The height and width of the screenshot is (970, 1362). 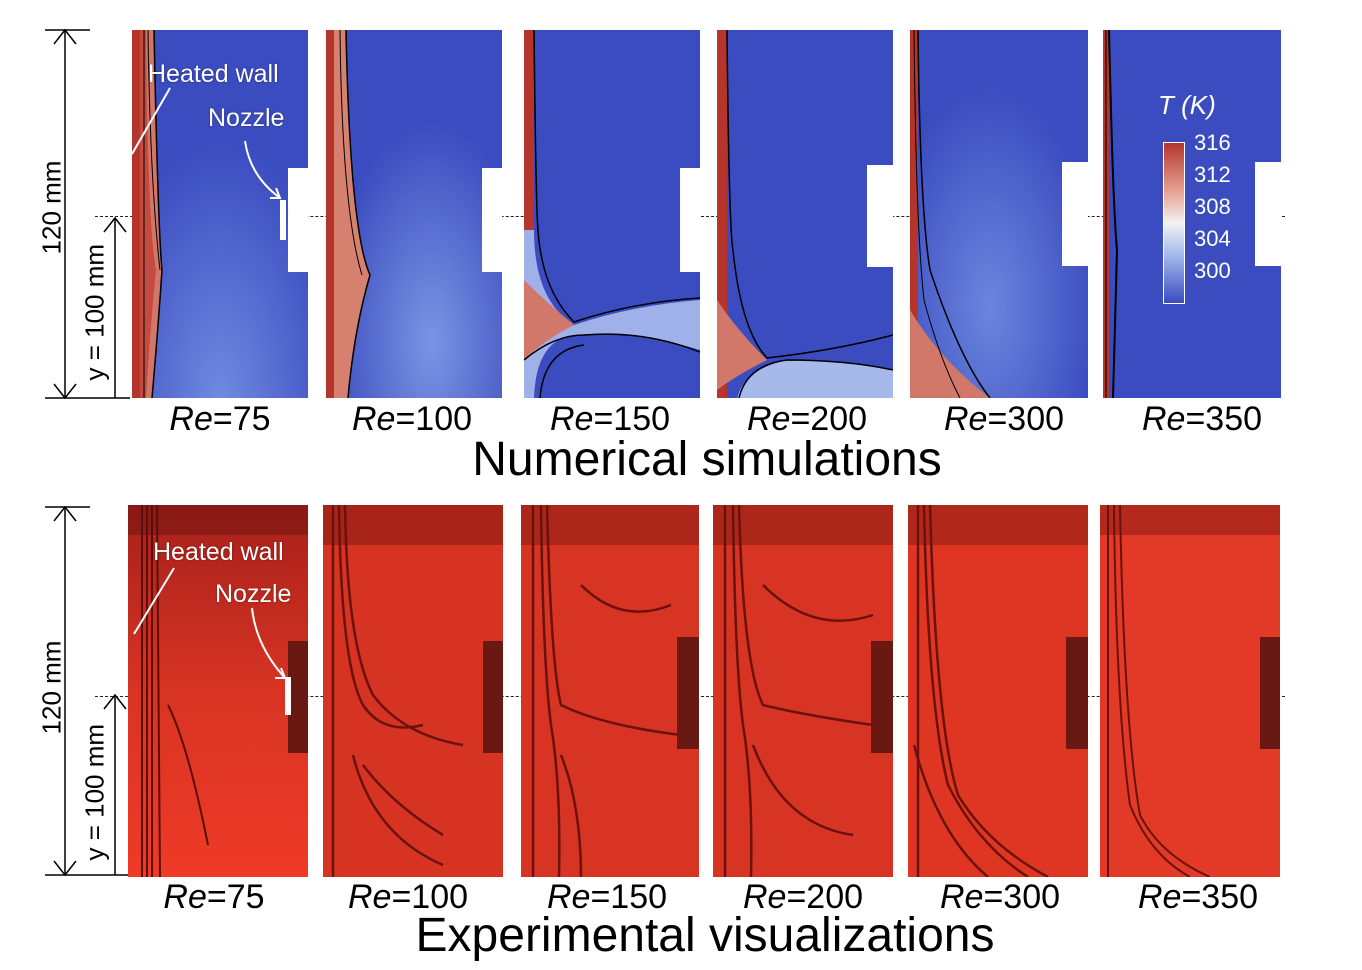 I want to click on colorbar-tick: 312, so click(x=1212, y=174).